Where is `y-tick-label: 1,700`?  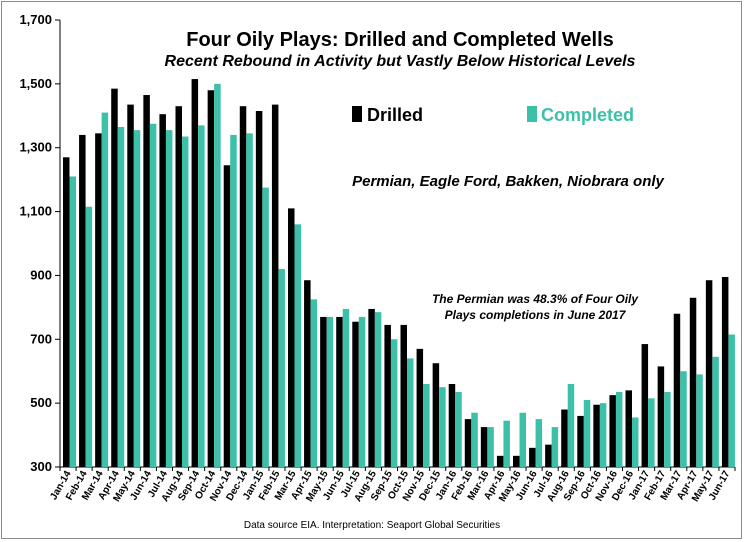
y-tick-label: 1,700 is located at coordinates (35, 19).